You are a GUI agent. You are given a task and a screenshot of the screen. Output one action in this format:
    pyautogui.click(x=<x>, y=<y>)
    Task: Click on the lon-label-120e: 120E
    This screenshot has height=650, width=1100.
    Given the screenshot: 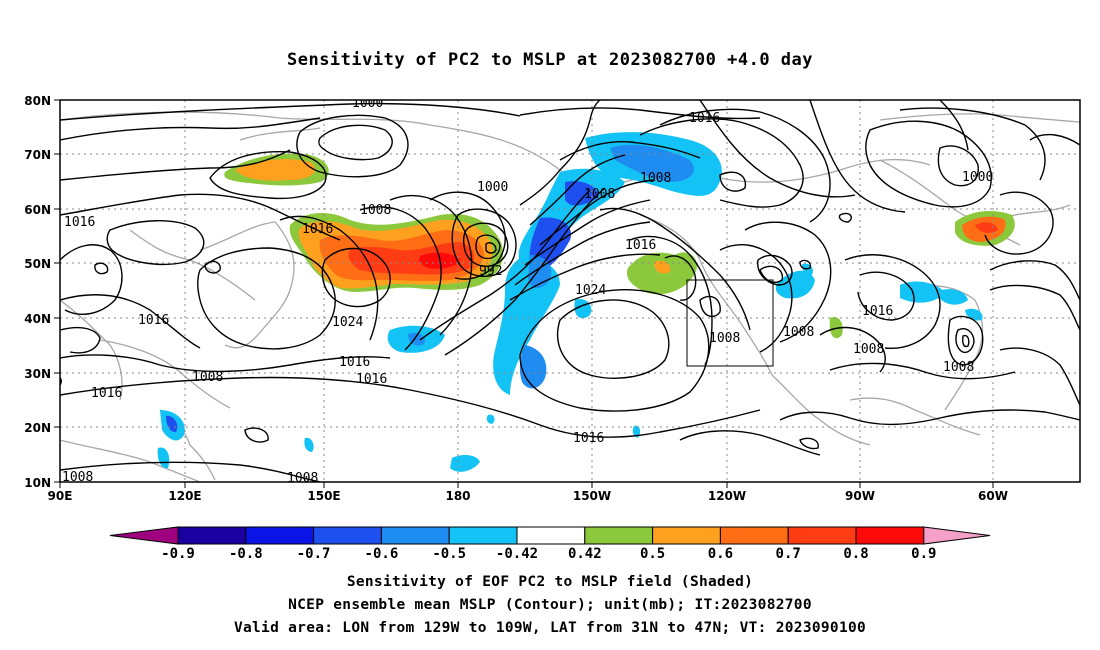 What is the action you would take?
    pyautogui.click(x=184, y=496)
    